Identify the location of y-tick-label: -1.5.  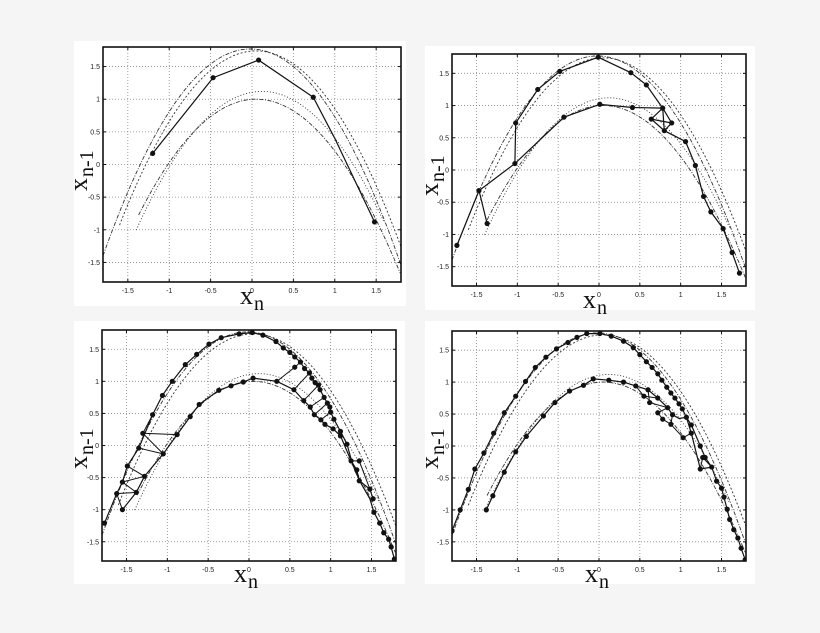
(94, 263).